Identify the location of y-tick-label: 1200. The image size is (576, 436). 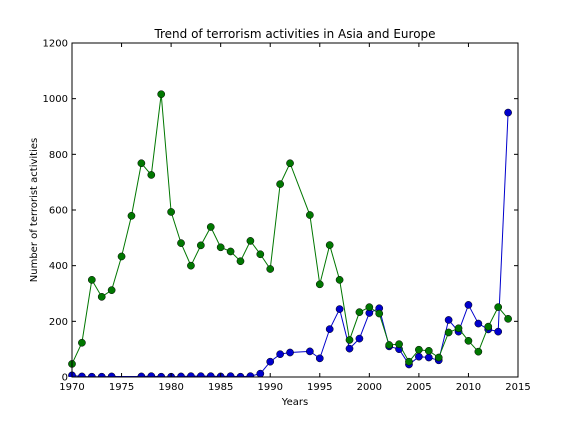
(55, 44).